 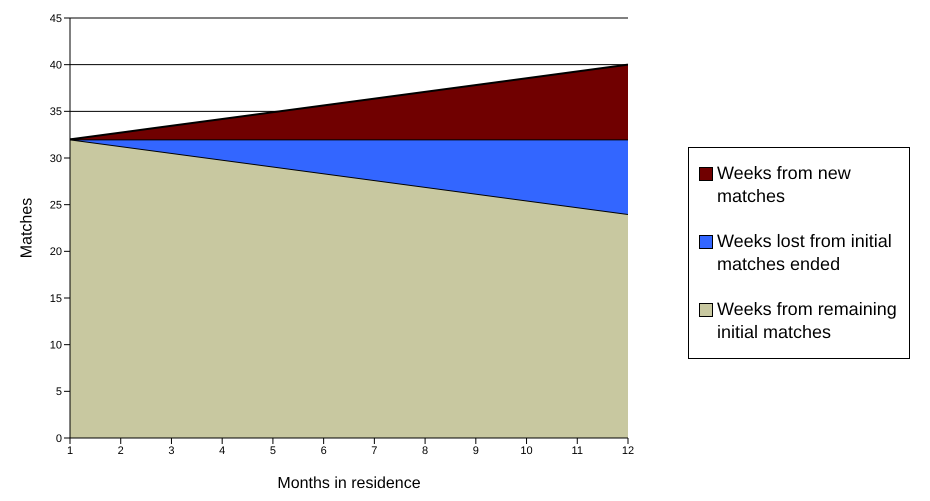 I want to click on y-tick-label: 20, so click(x=56, y=252).